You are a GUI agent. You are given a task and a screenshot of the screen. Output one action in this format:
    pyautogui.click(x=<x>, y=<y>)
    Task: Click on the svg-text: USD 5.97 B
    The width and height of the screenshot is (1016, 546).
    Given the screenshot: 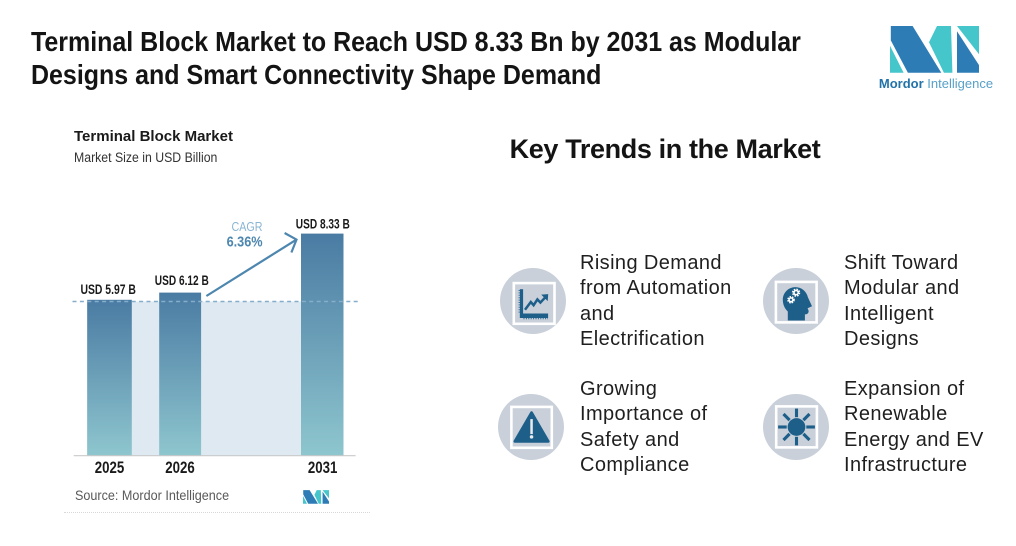 What is the action you would take?
    pyautogui.click(x=108, y=289)
    